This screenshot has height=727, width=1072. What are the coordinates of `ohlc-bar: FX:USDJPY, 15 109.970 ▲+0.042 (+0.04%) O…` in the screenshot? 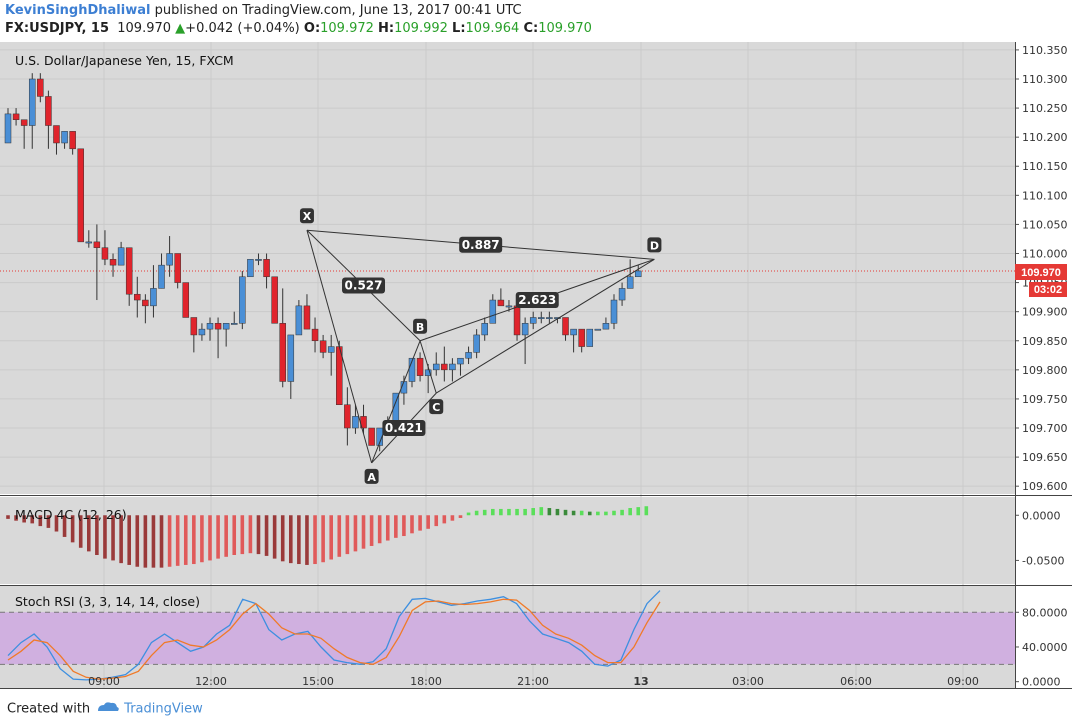 It's located at (298, 28).